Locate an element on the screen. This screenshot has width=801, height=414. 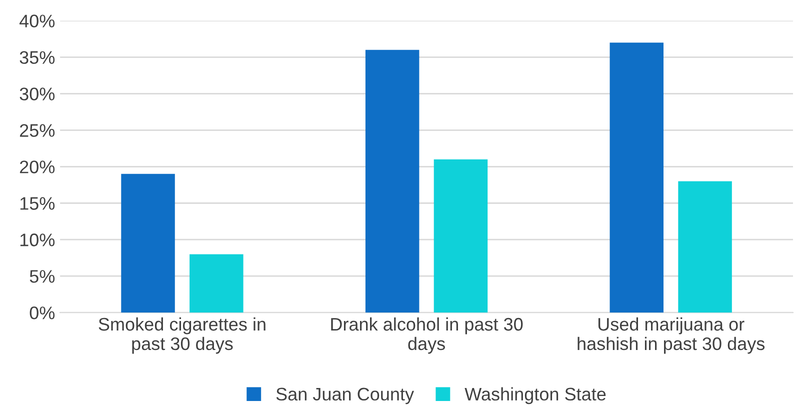
x-tick-label: Used marijuana or hashish in past 30 days is located at coordinates (671, 335).